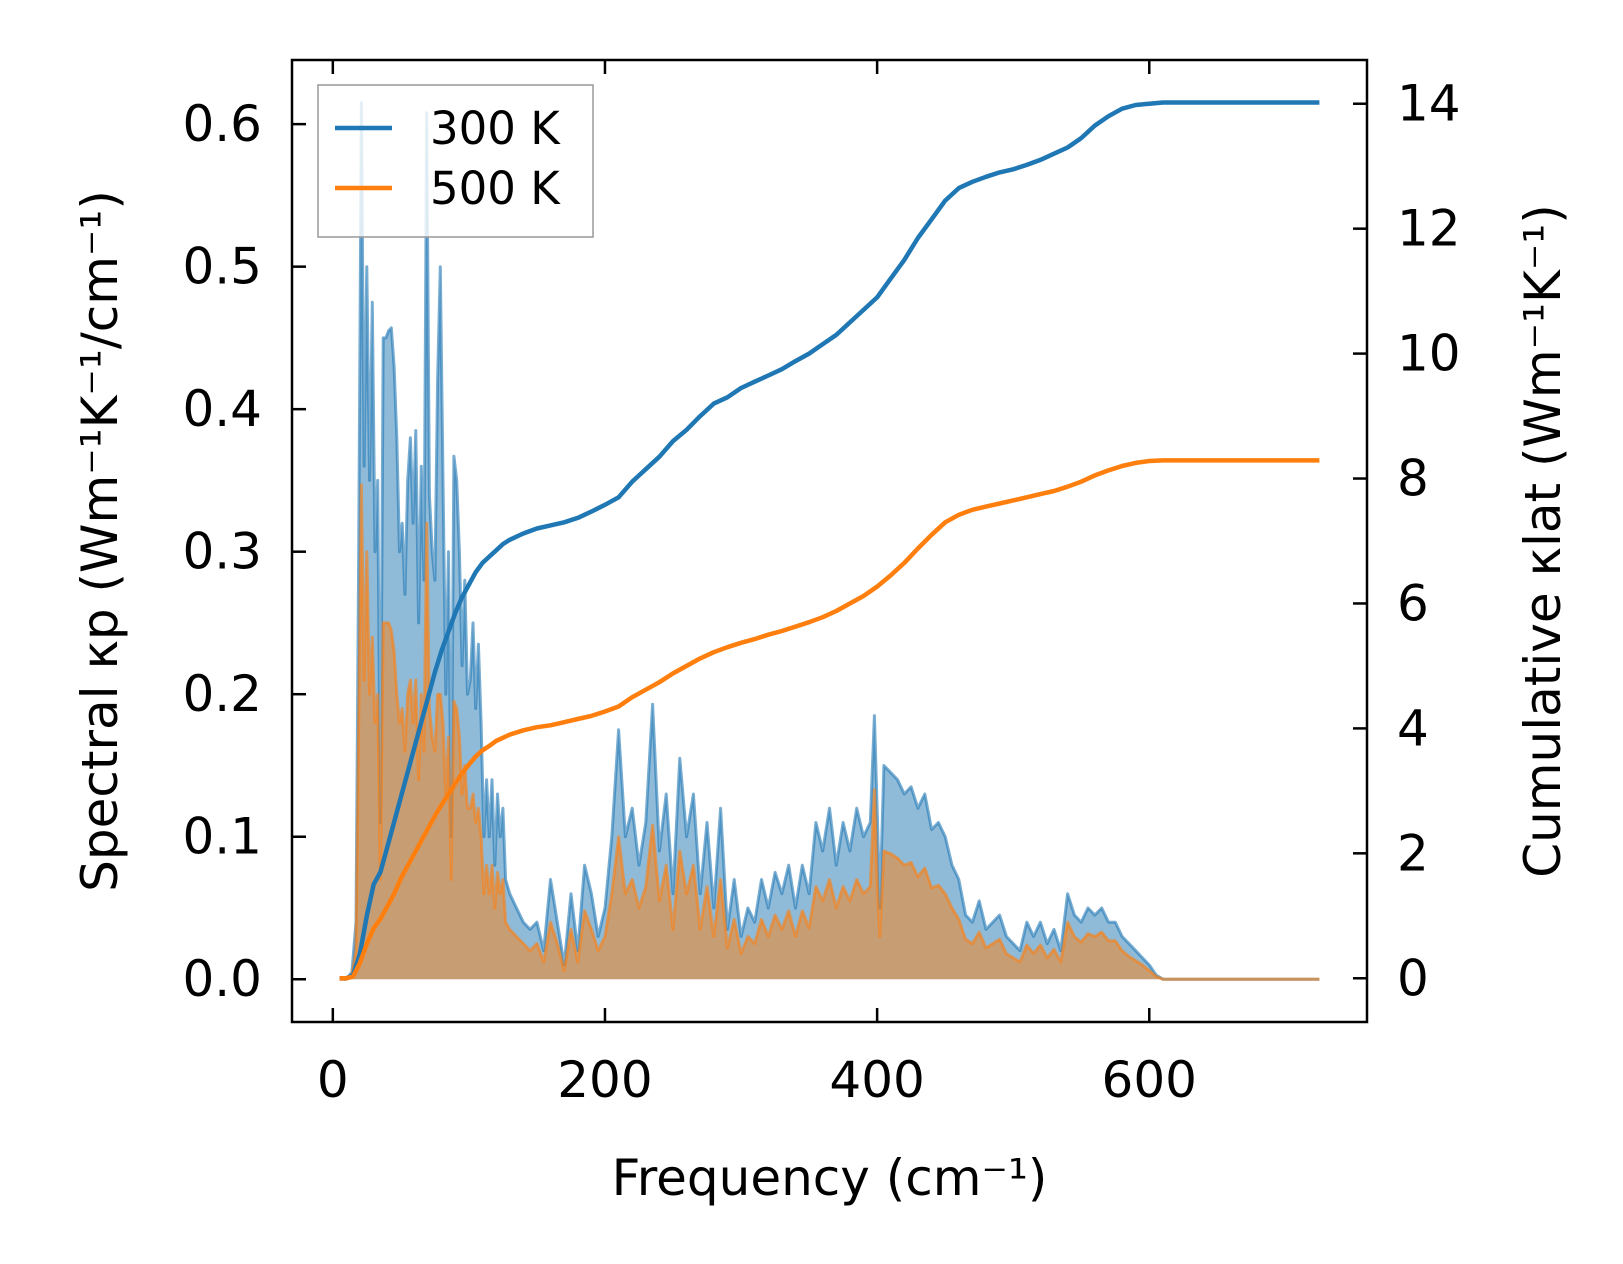 The height and width of the screenshot is (1264, 1623). I want to click on y-tick-label-right: 0, so click(1413, 978).